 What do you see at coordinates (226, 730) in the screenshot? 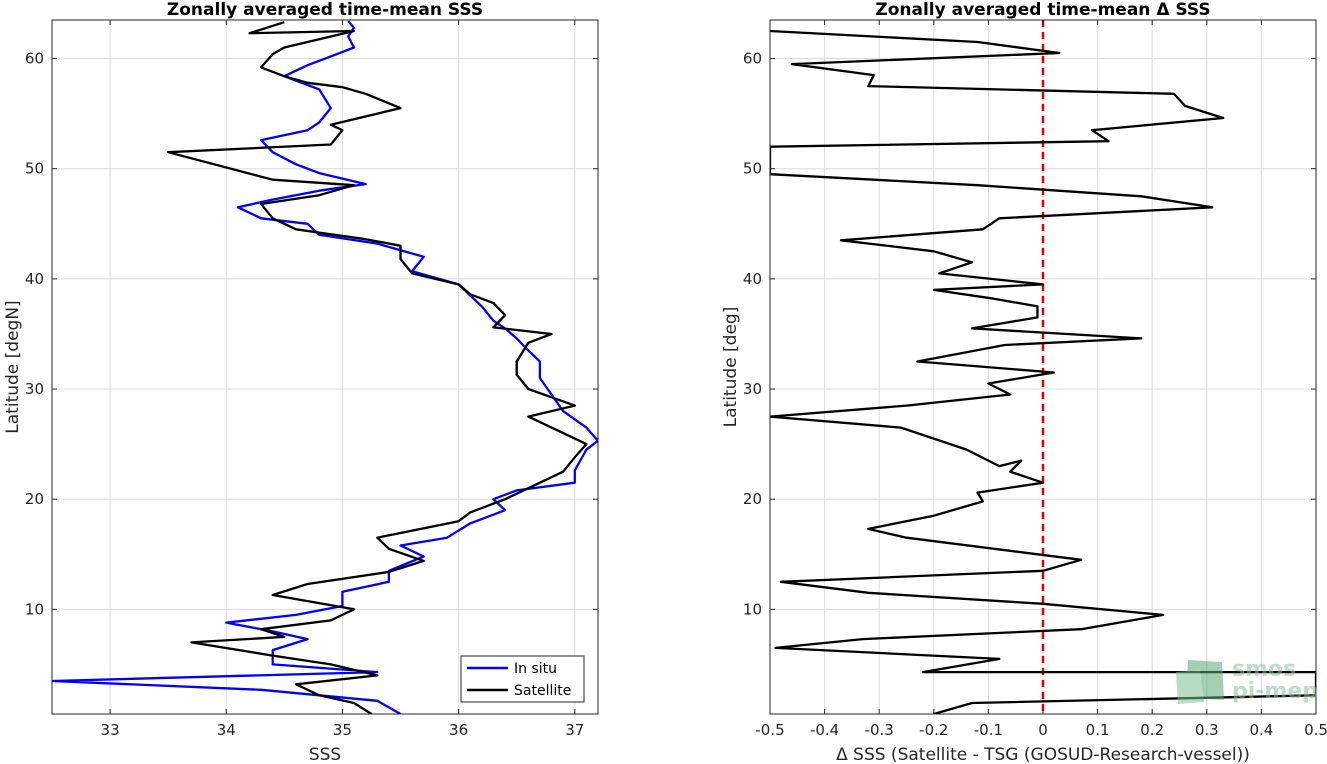
I see `left-x-tick-label: 34` at bounding box center [226, 730].